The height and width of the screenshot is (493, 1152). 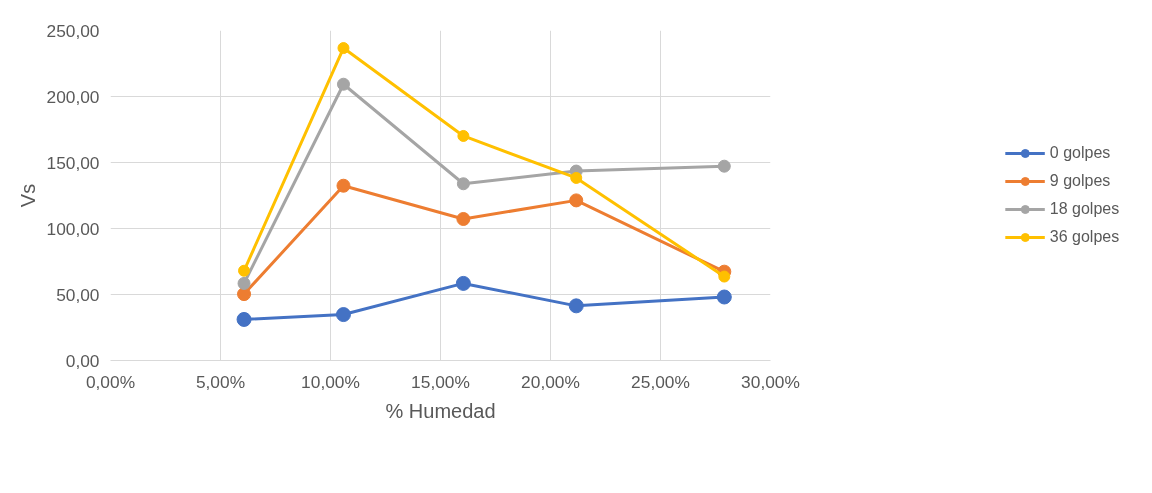 I want to click on x-tick-label: 15,00%, so click(x=440, y=381).